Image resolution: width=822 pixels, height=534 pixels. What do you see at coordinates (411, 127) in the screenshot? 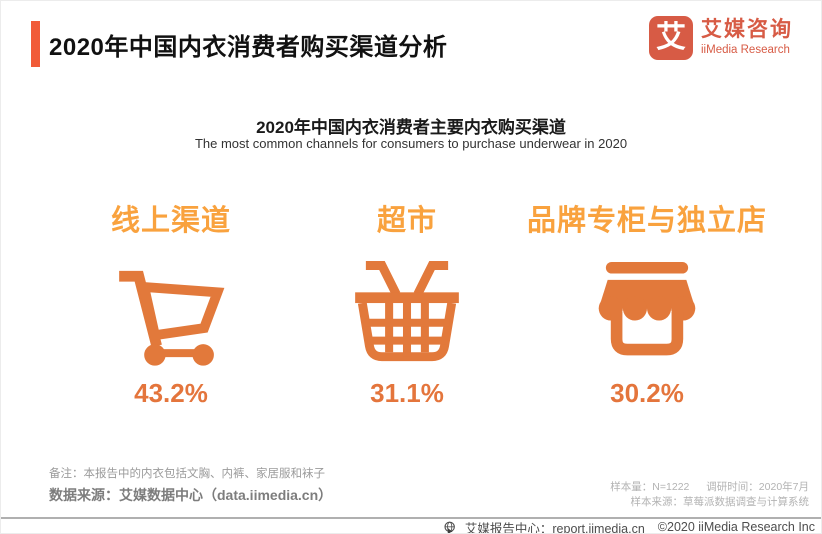
I see `chart-title: 2020年中国内衣消费者主要内衣购买渠道` at bounding box center [411, 127].